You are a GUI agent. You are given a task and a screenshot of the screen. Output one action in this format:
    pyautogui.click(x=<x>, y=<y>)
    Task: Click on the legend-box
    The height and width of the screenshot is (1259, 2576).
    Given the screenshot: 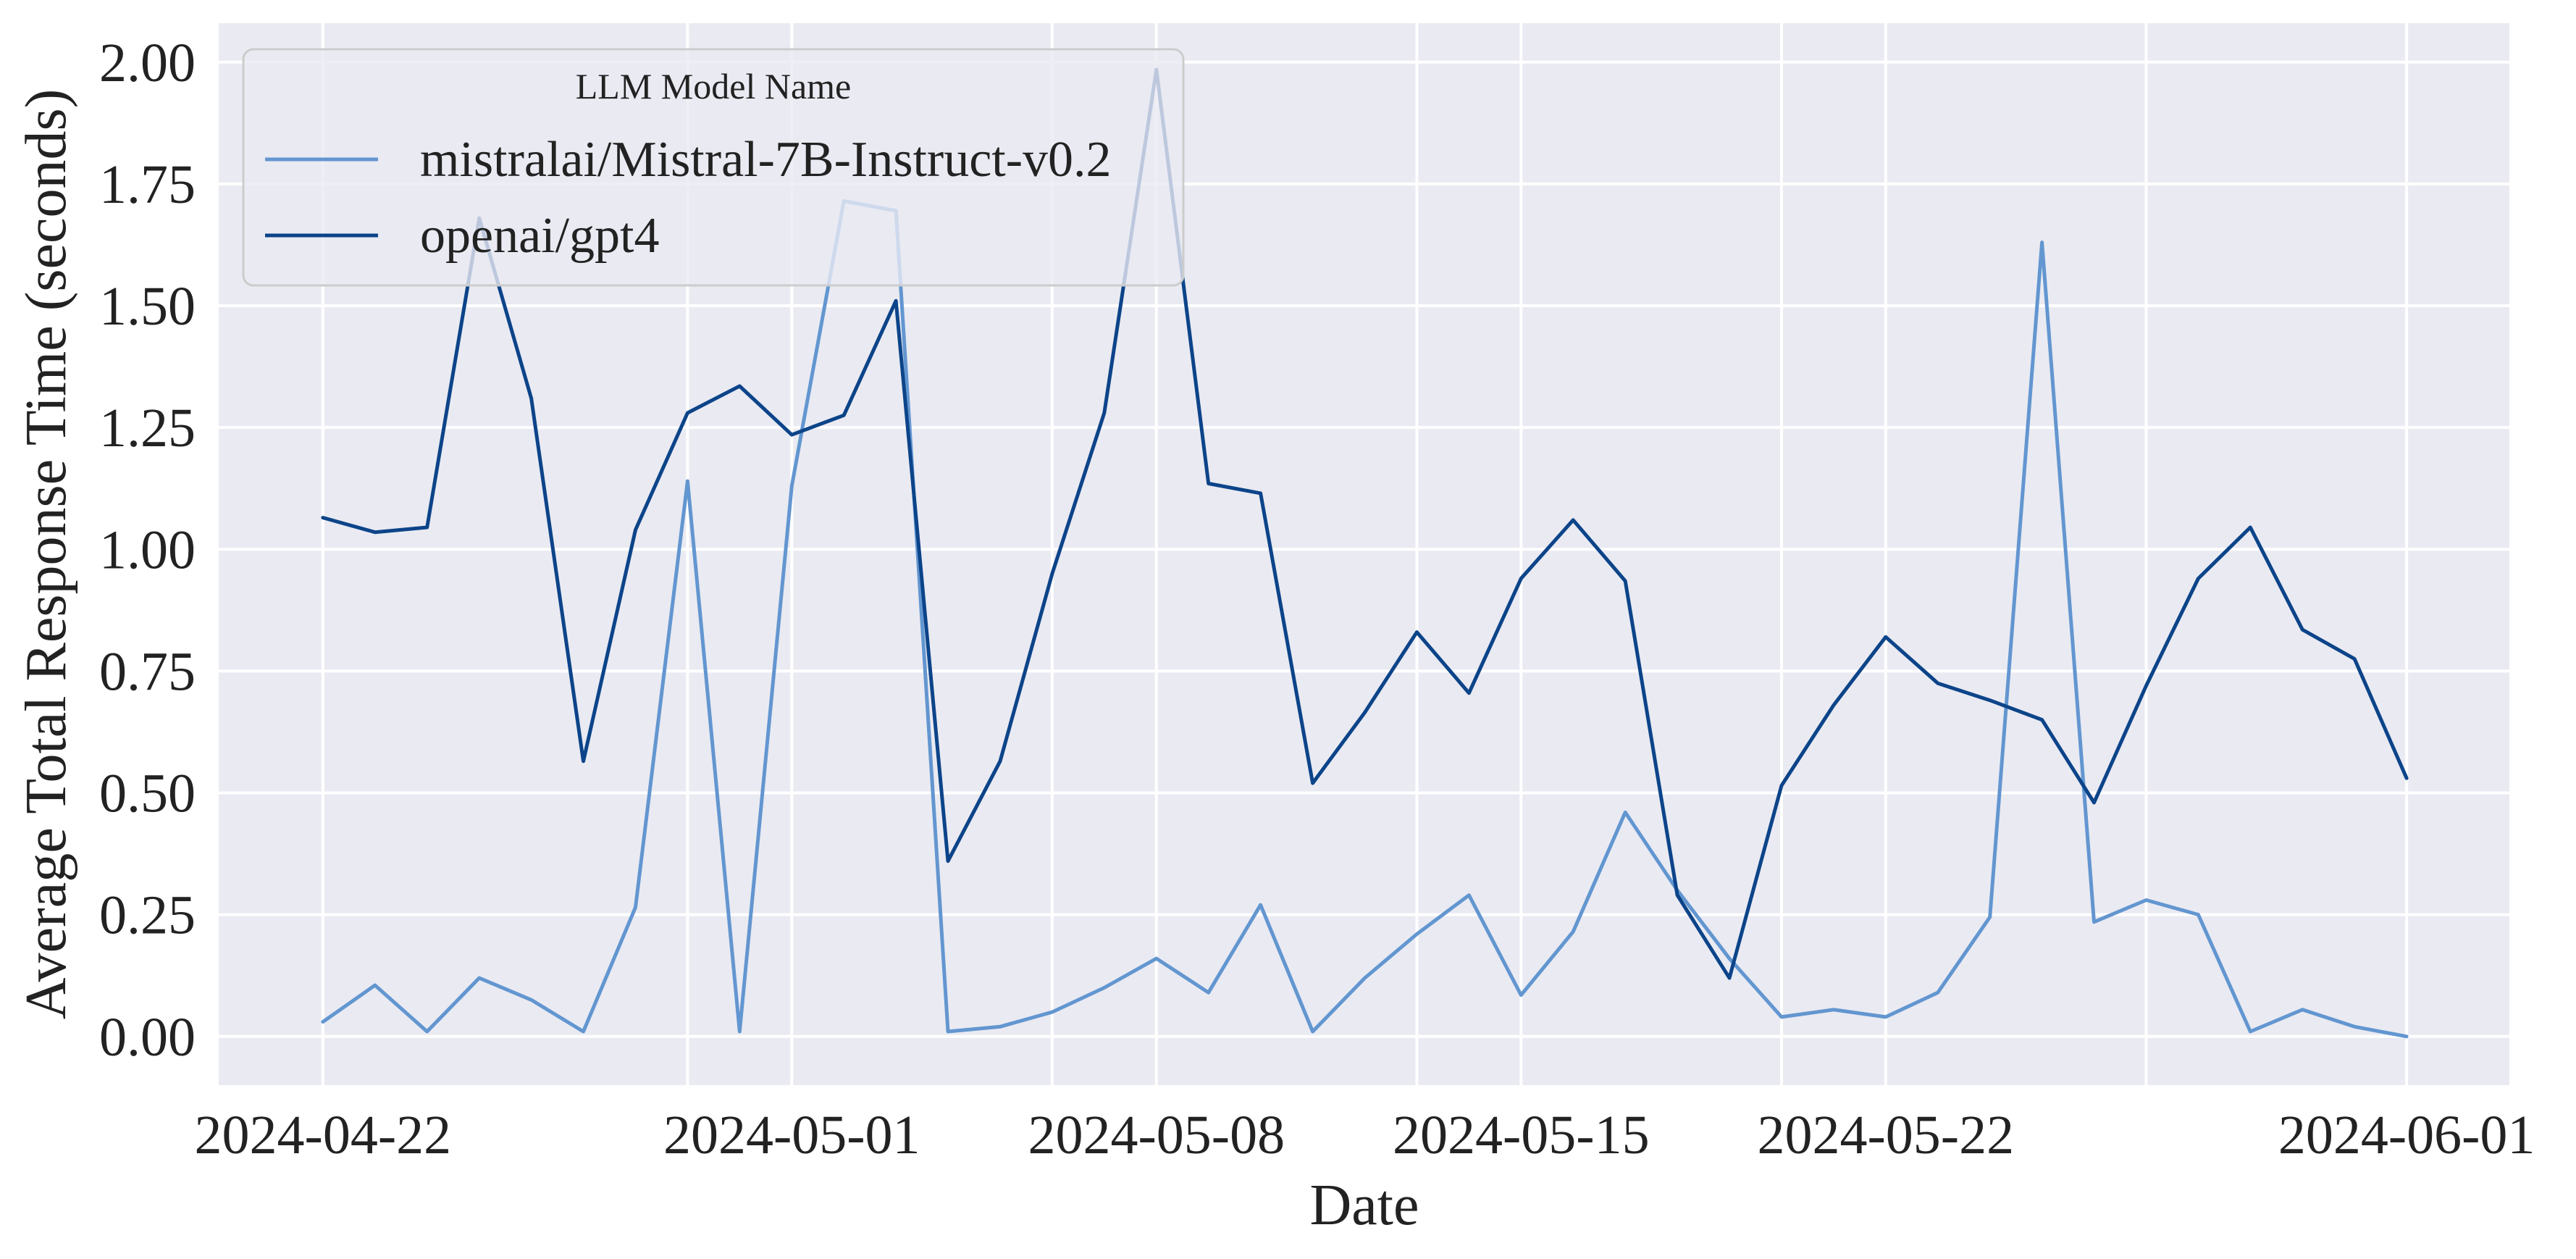 What is the action you would take?
    pyautogui.click(x=713, y=167)
    